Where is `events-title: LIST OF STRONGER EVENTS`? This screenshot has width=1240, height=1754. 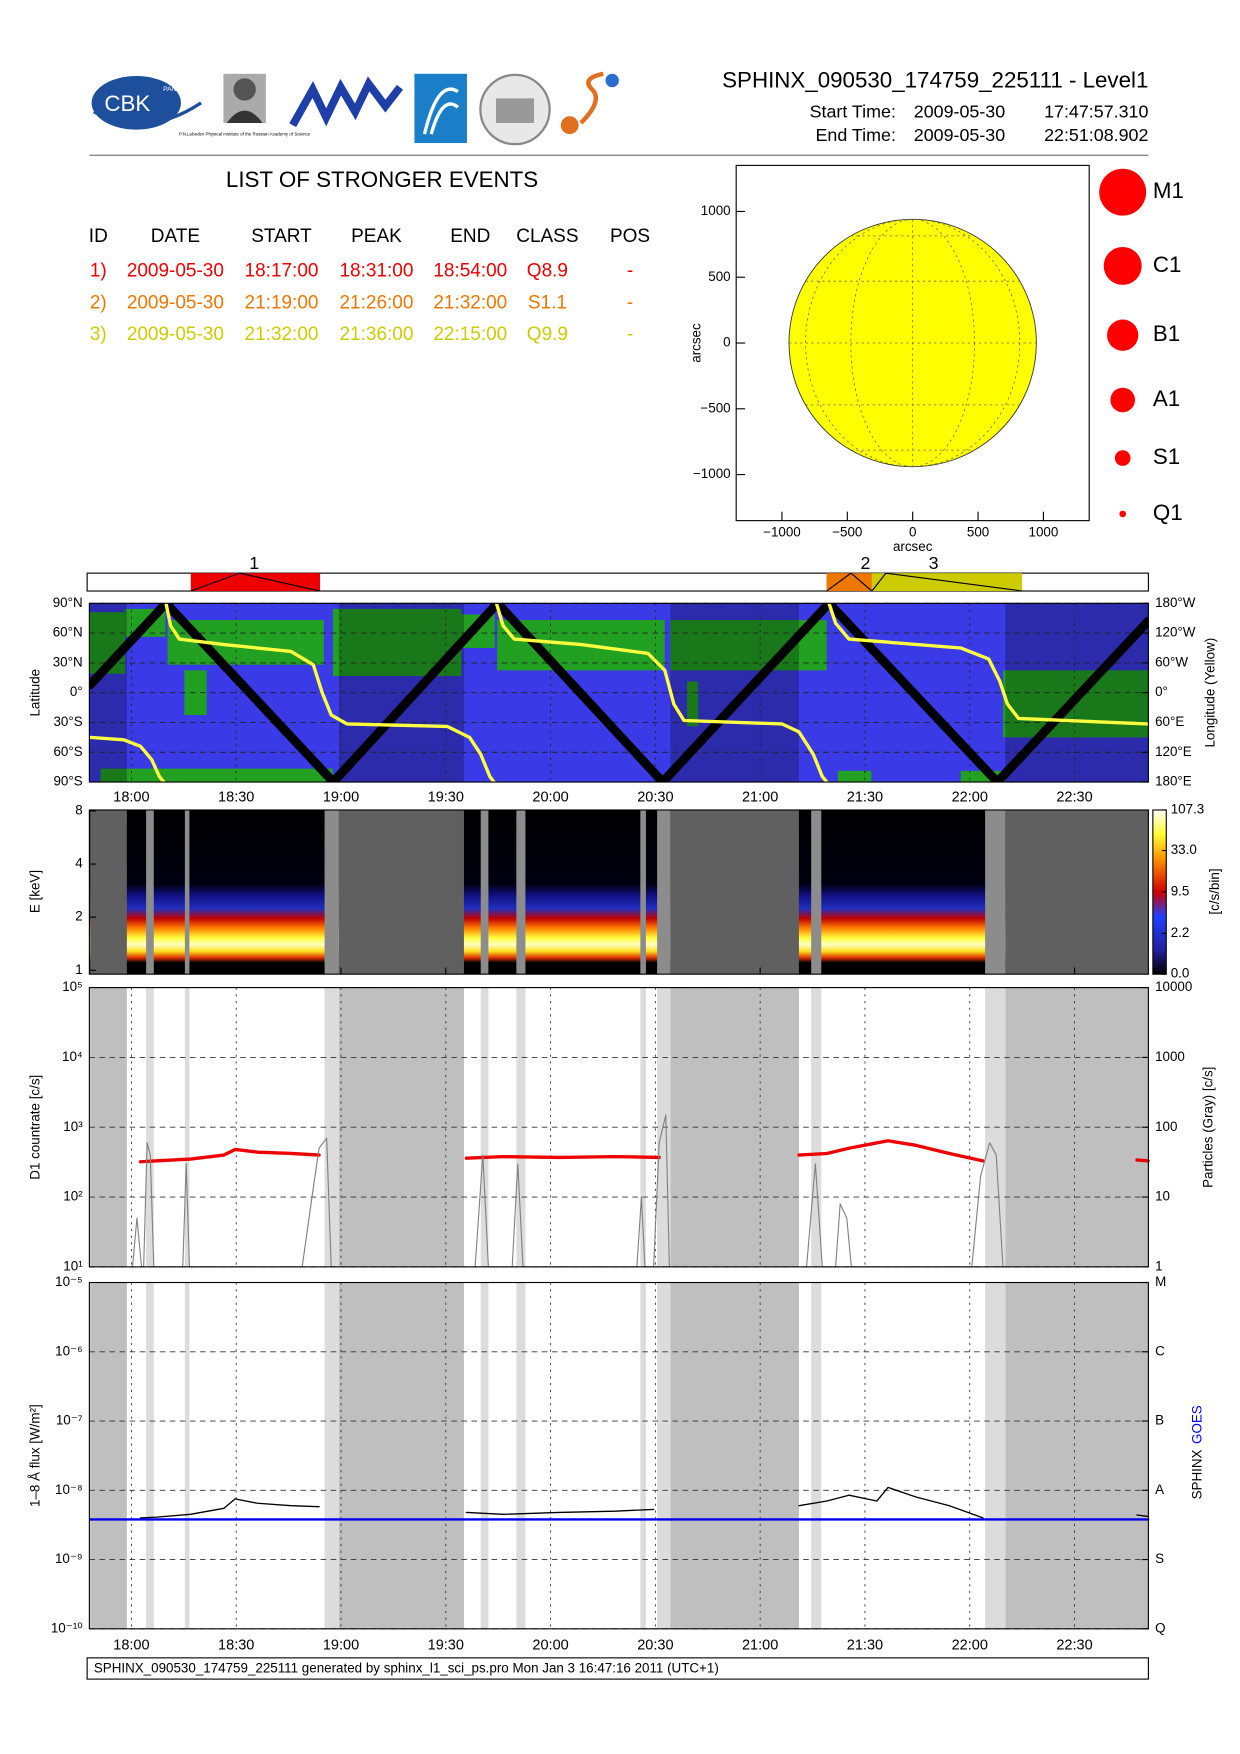 events-title: LIST OF STRONGER EVENTS is located at coordinates (382, 179).